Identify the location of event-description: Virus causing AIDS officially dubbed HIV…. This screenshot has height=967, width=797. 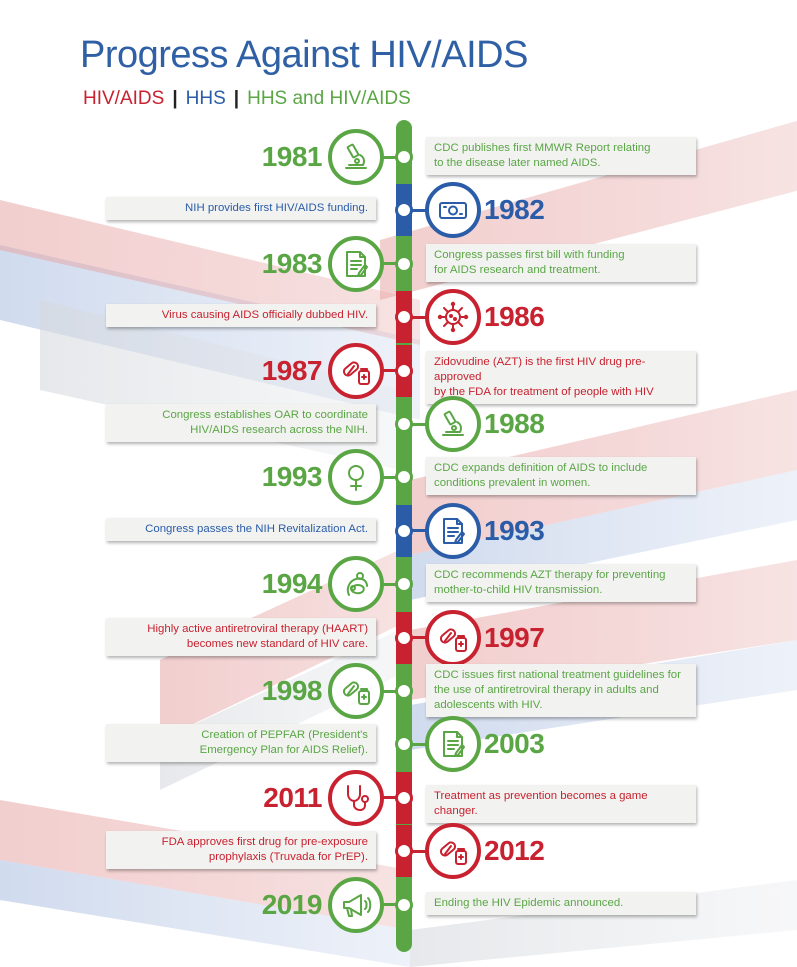
(241, 316).